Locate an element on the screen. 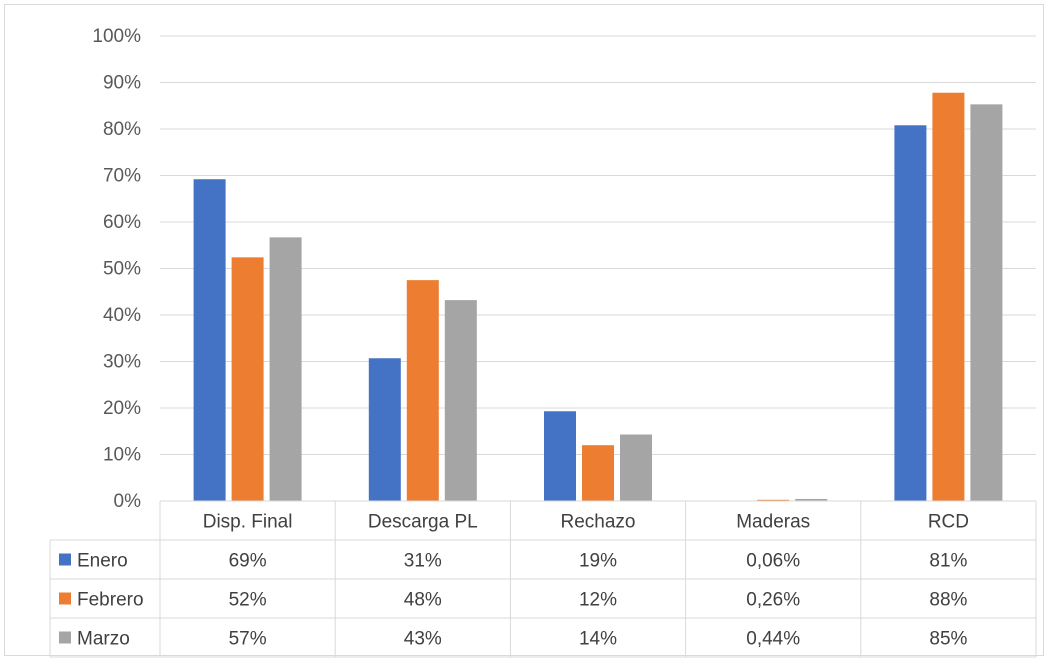  legend-swatch-marzo is located at coordinates (65, 637).